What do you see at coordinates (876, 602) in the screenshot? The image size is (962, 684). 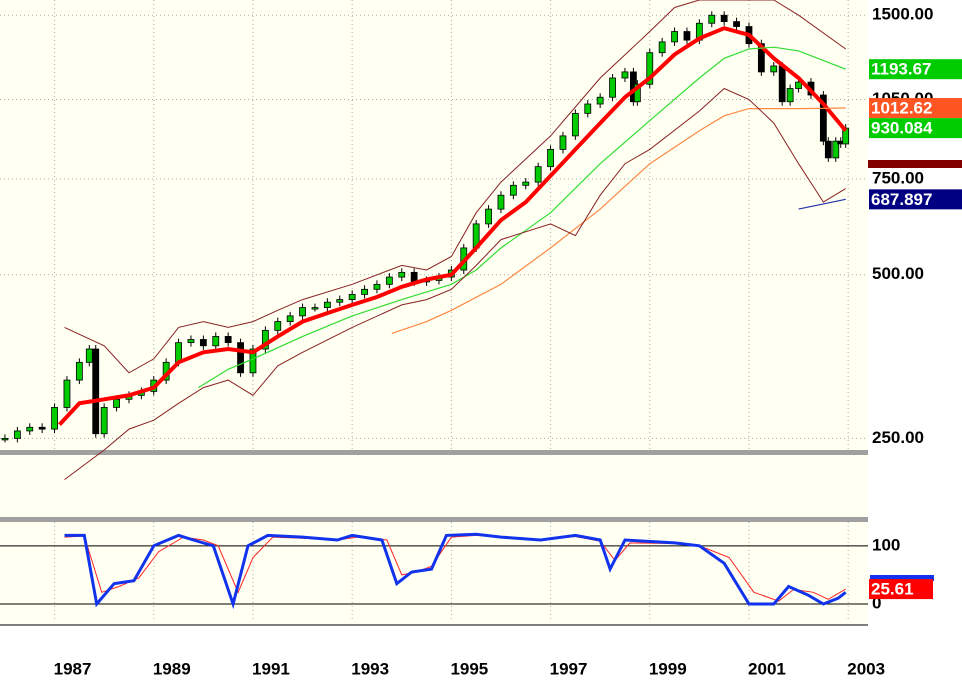 I see `y-tick-label: 0` at bounding box center [876, 602].